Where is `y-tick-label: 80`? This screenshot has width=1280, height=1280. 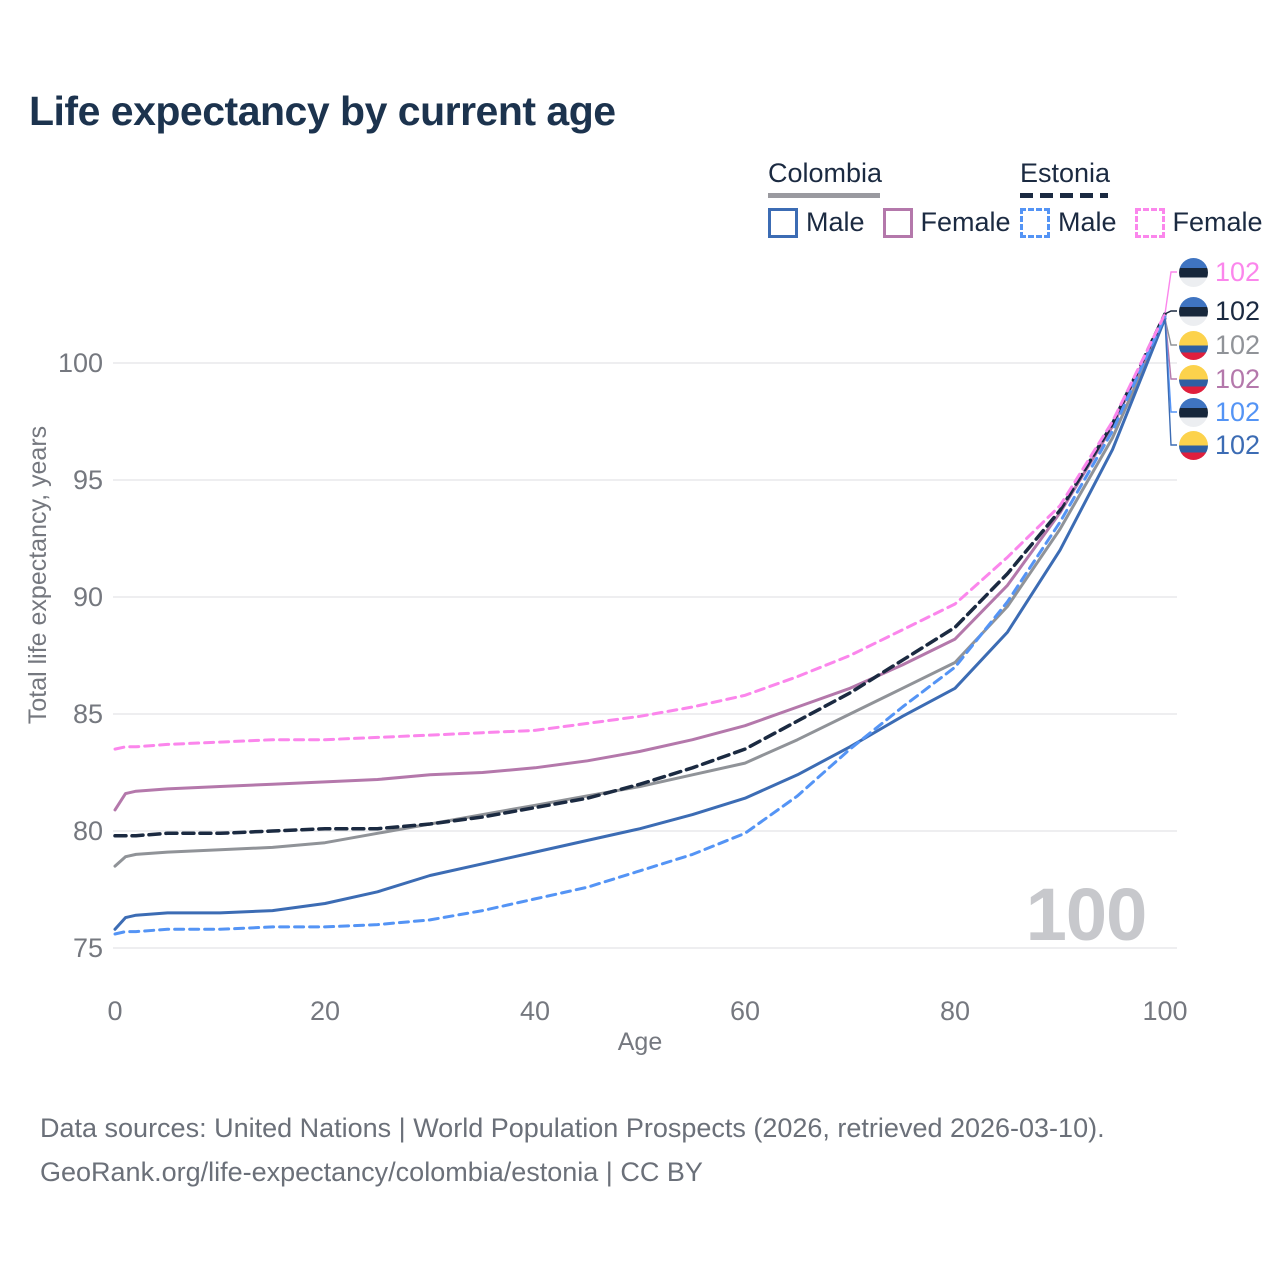
y-tick-label: 80 is located at coordinates (88, 831).